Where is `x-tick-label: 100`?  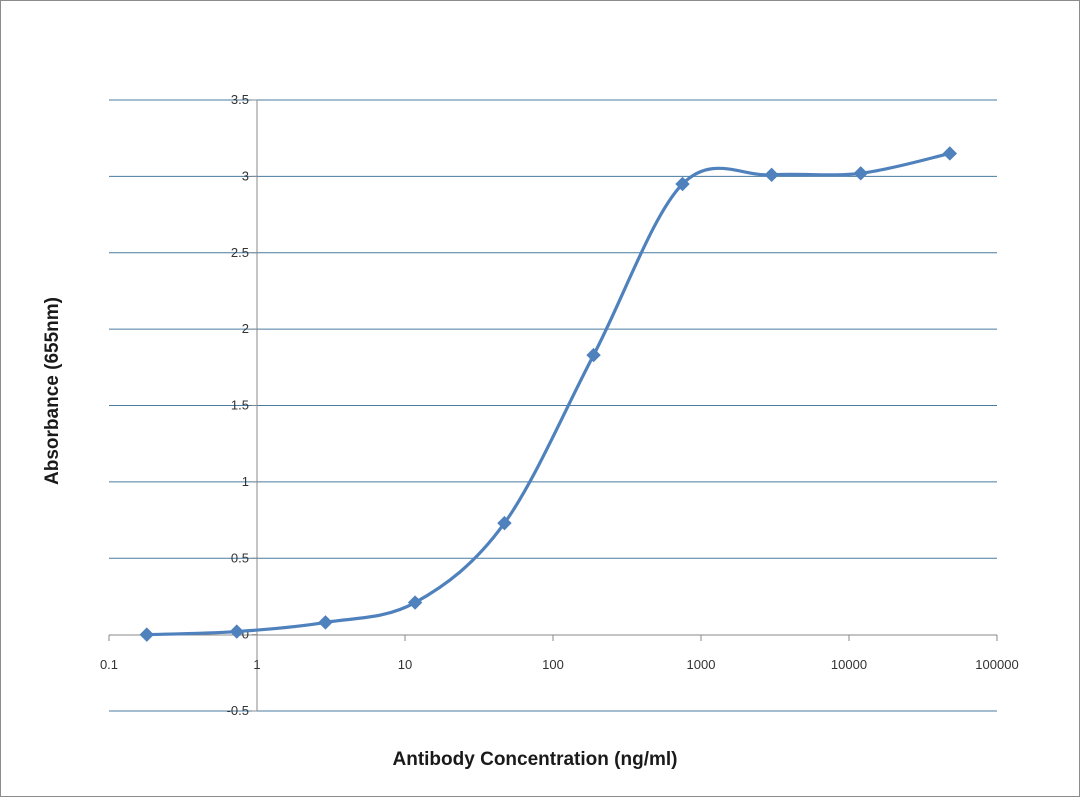
x-tick-label: 100 is located at coordinates (553, 664).